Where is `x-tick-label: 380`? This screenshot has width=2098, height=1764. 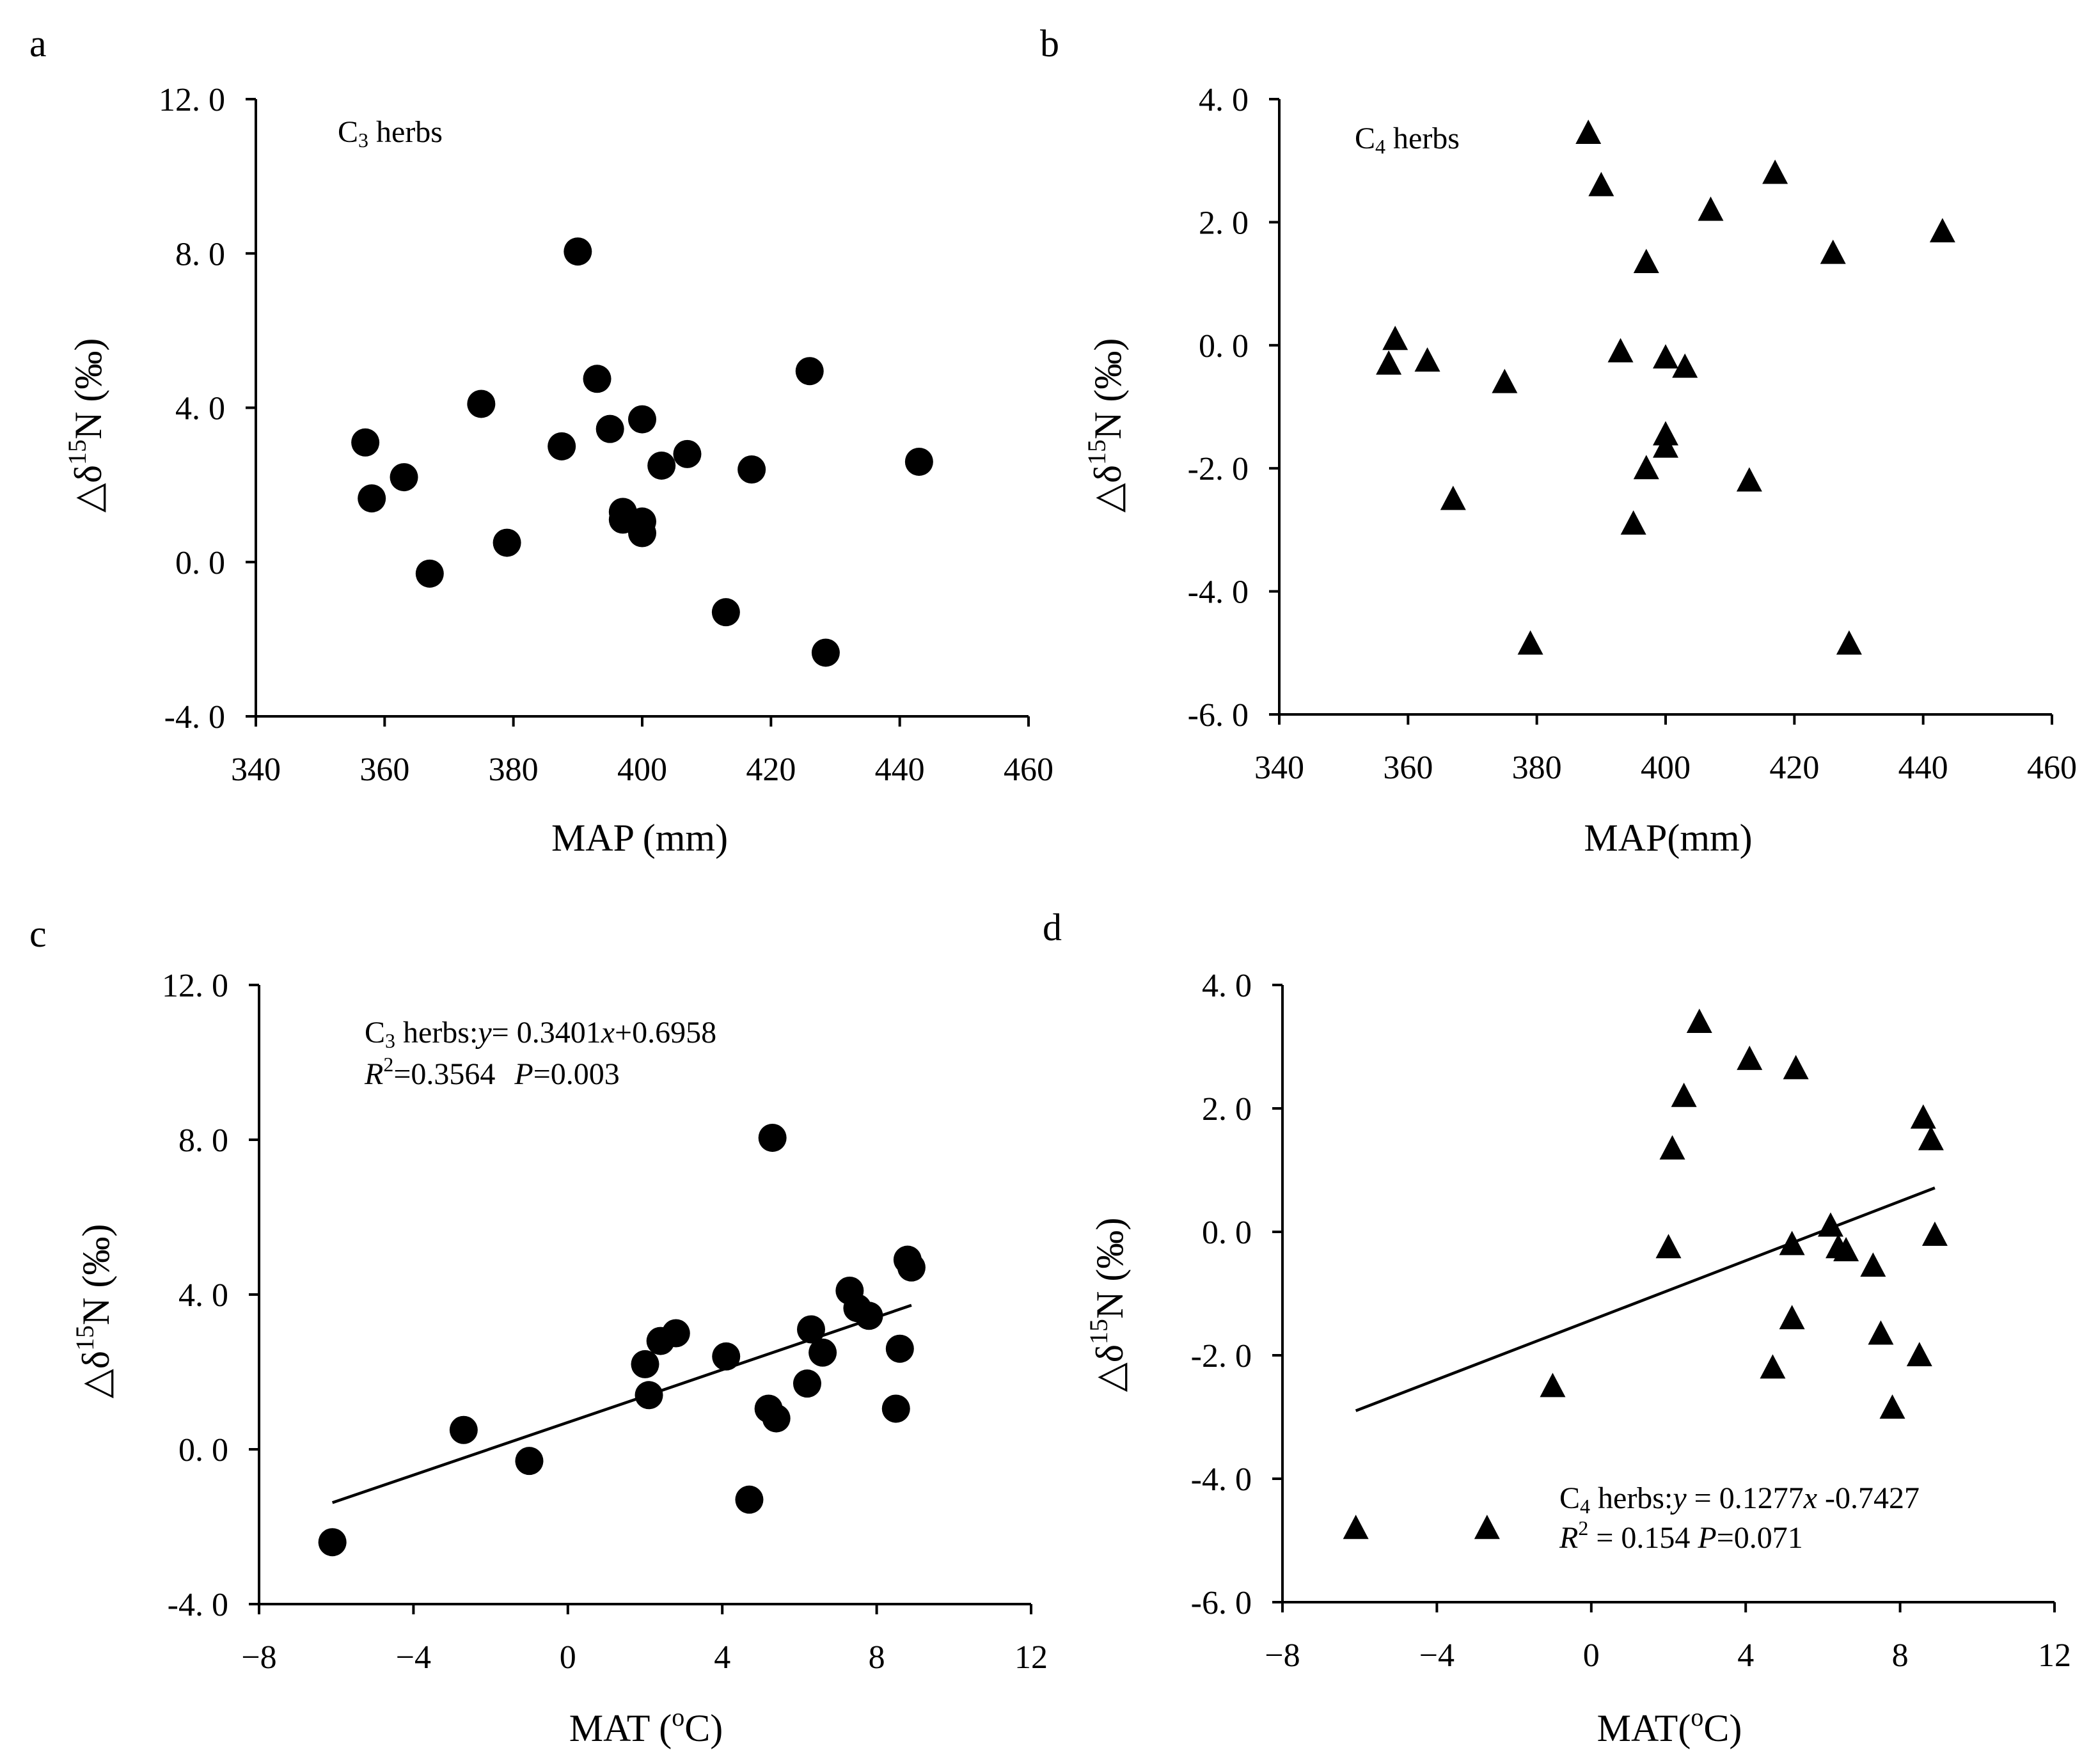 x-tick-label: 380 is located at coordinates (1537, 768).